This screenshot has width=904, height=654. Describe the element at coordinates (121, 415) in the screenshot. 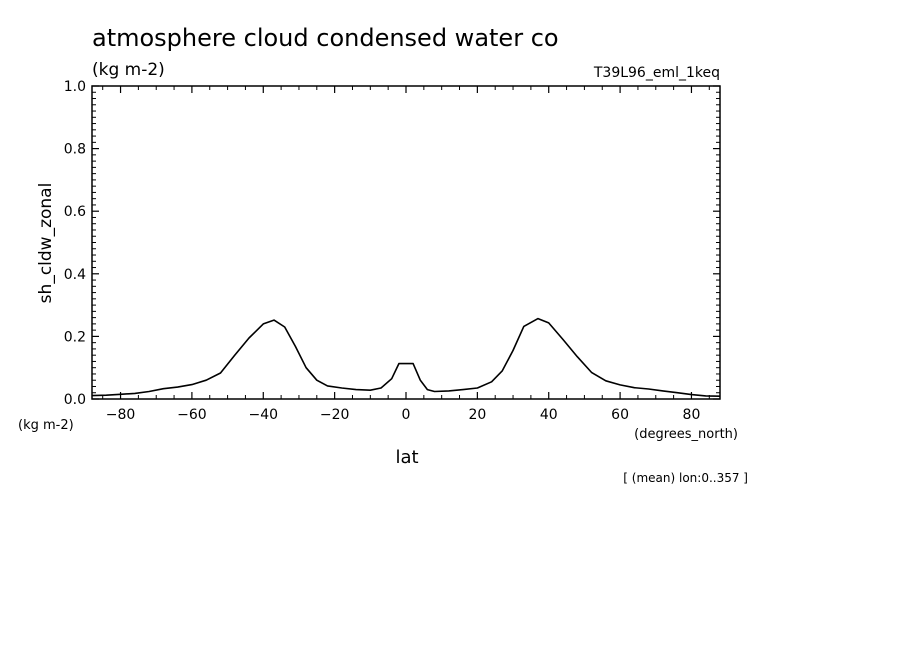

I see `x-tick-label: −80` at that location.